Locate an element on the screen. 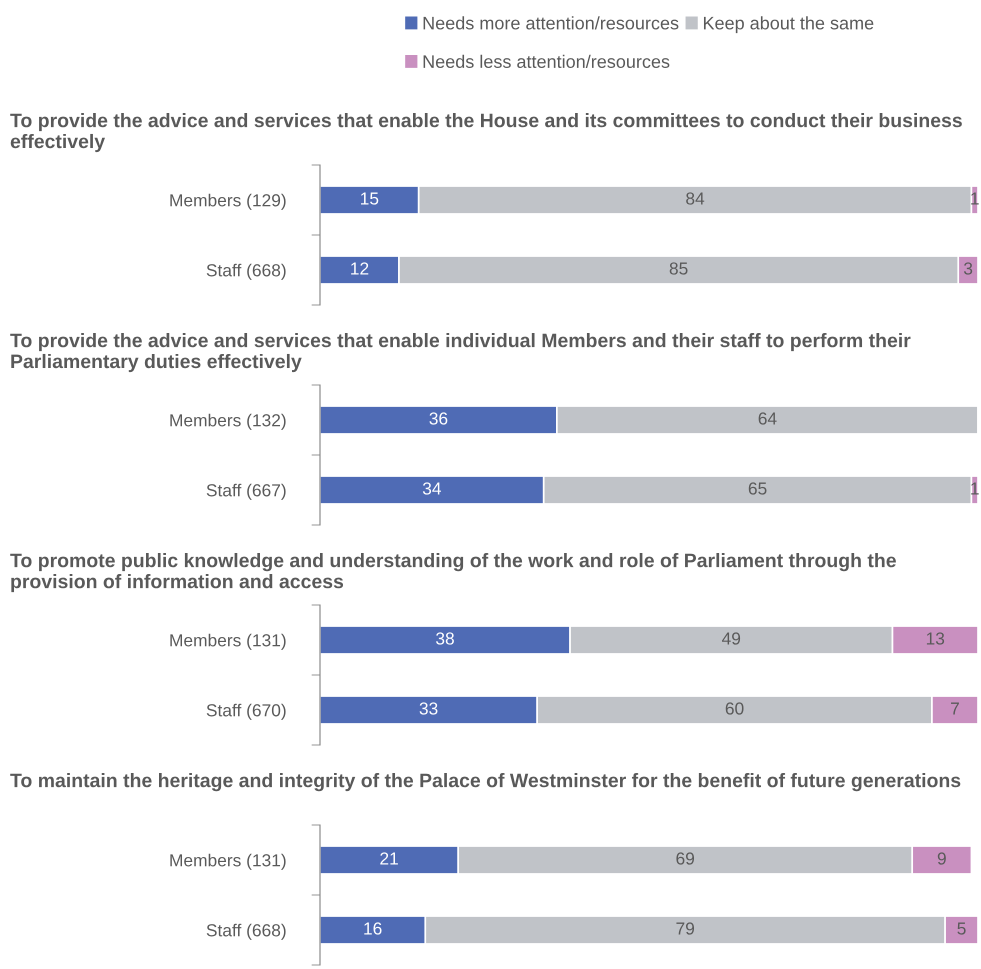  y-tick-label: Members (132) is located at coordinates (228, 422).